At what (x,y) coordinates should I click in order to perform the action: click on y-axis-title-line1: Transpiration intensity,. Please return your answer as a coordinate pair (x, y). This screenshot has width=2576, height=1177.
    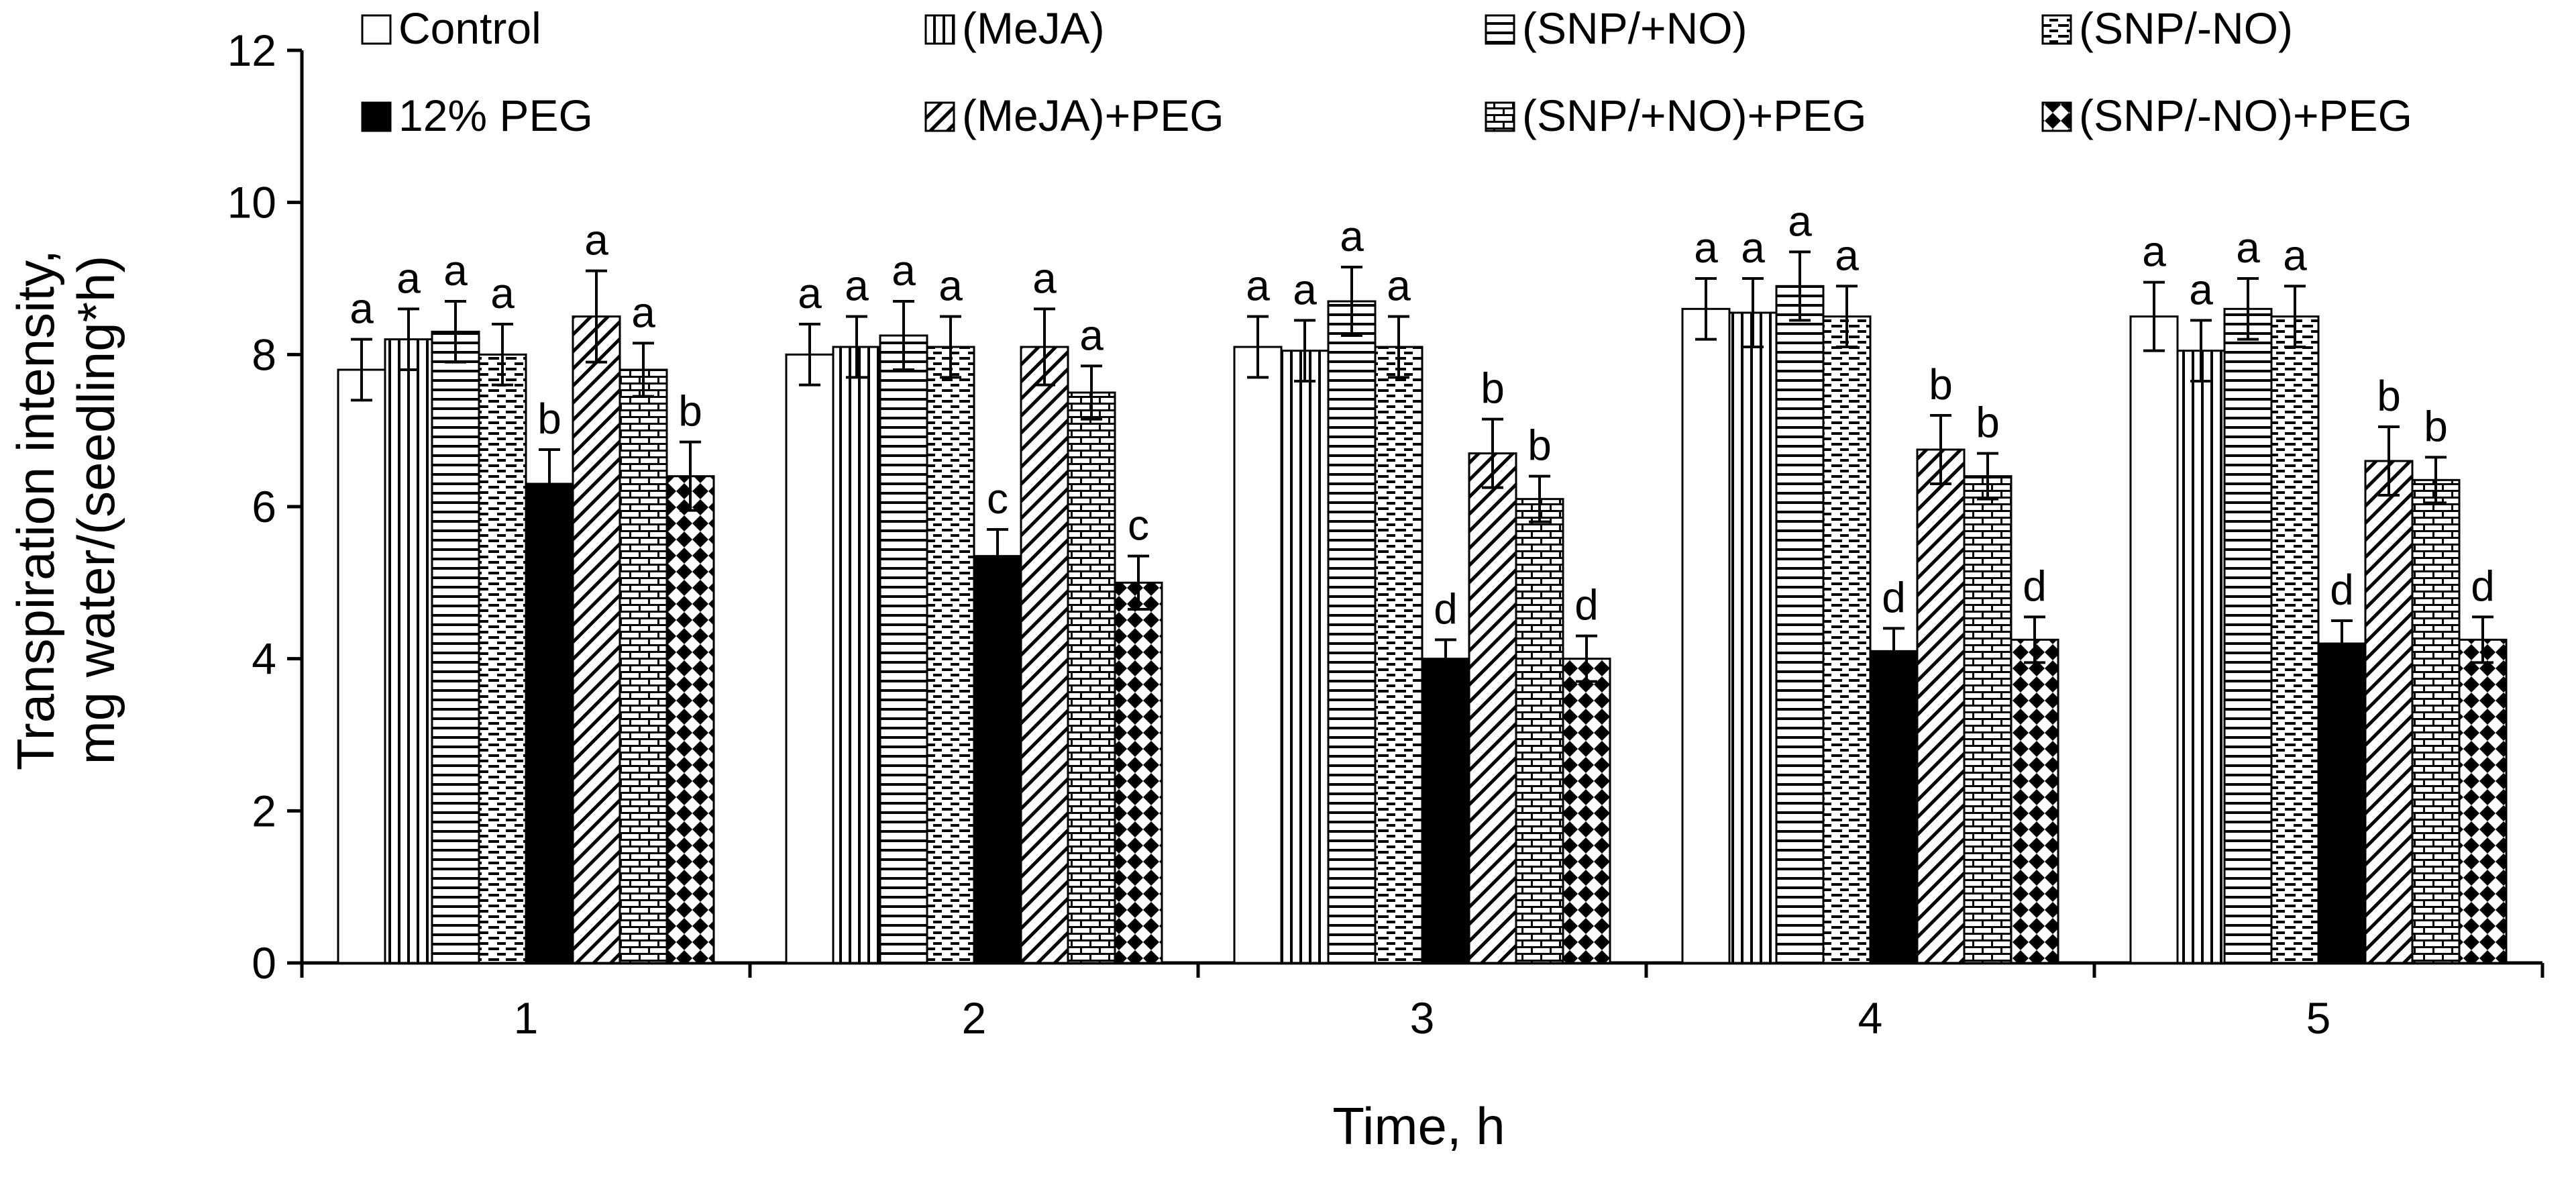
    Looking at the image, I should click on (35, 510).